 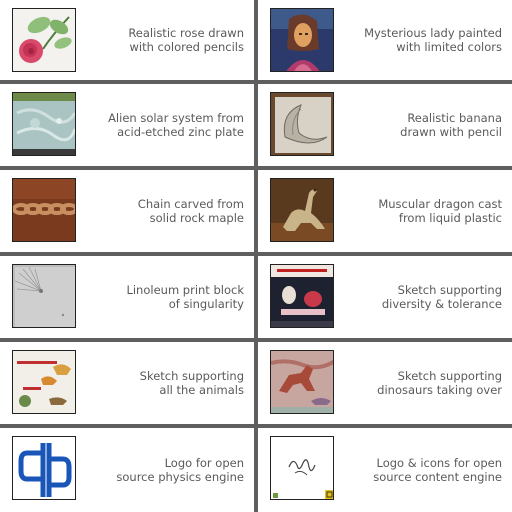 I want to click on gallery-item-diversity: Sketch supporting diversity & tolerance, so click(x=385, y=297).